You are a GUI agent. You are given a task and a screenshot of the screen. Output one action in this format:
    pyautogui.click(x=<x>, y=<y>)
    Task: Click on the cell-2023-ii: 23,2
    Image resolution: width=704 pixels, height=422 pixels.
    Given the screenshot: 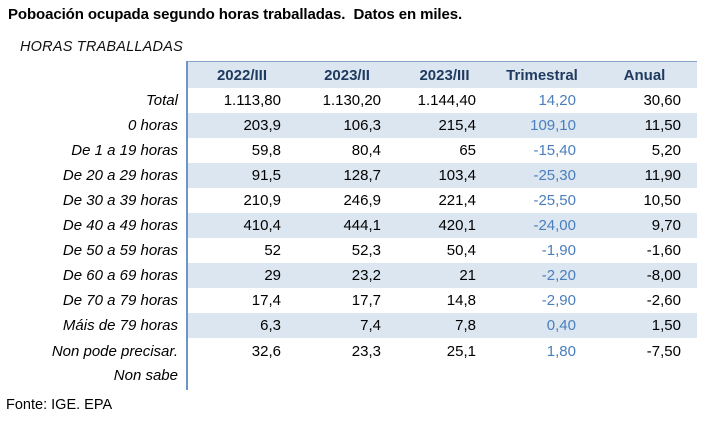 What is the action you would take?
    pyautogui.click(x=347, y=275)
    